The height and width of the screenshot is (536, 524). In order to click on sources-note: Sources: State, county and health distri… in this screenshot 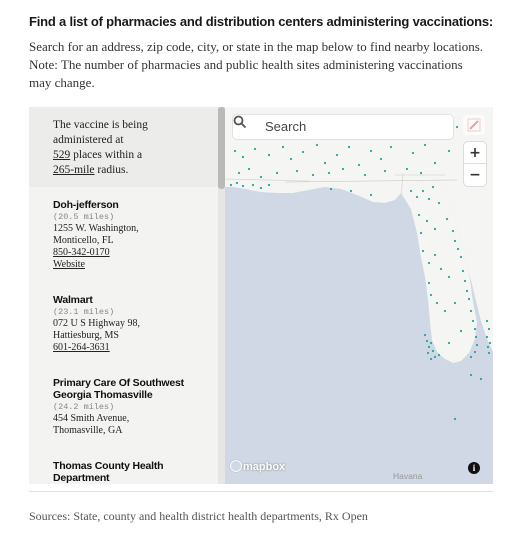, I will do `click(198, 516)`.